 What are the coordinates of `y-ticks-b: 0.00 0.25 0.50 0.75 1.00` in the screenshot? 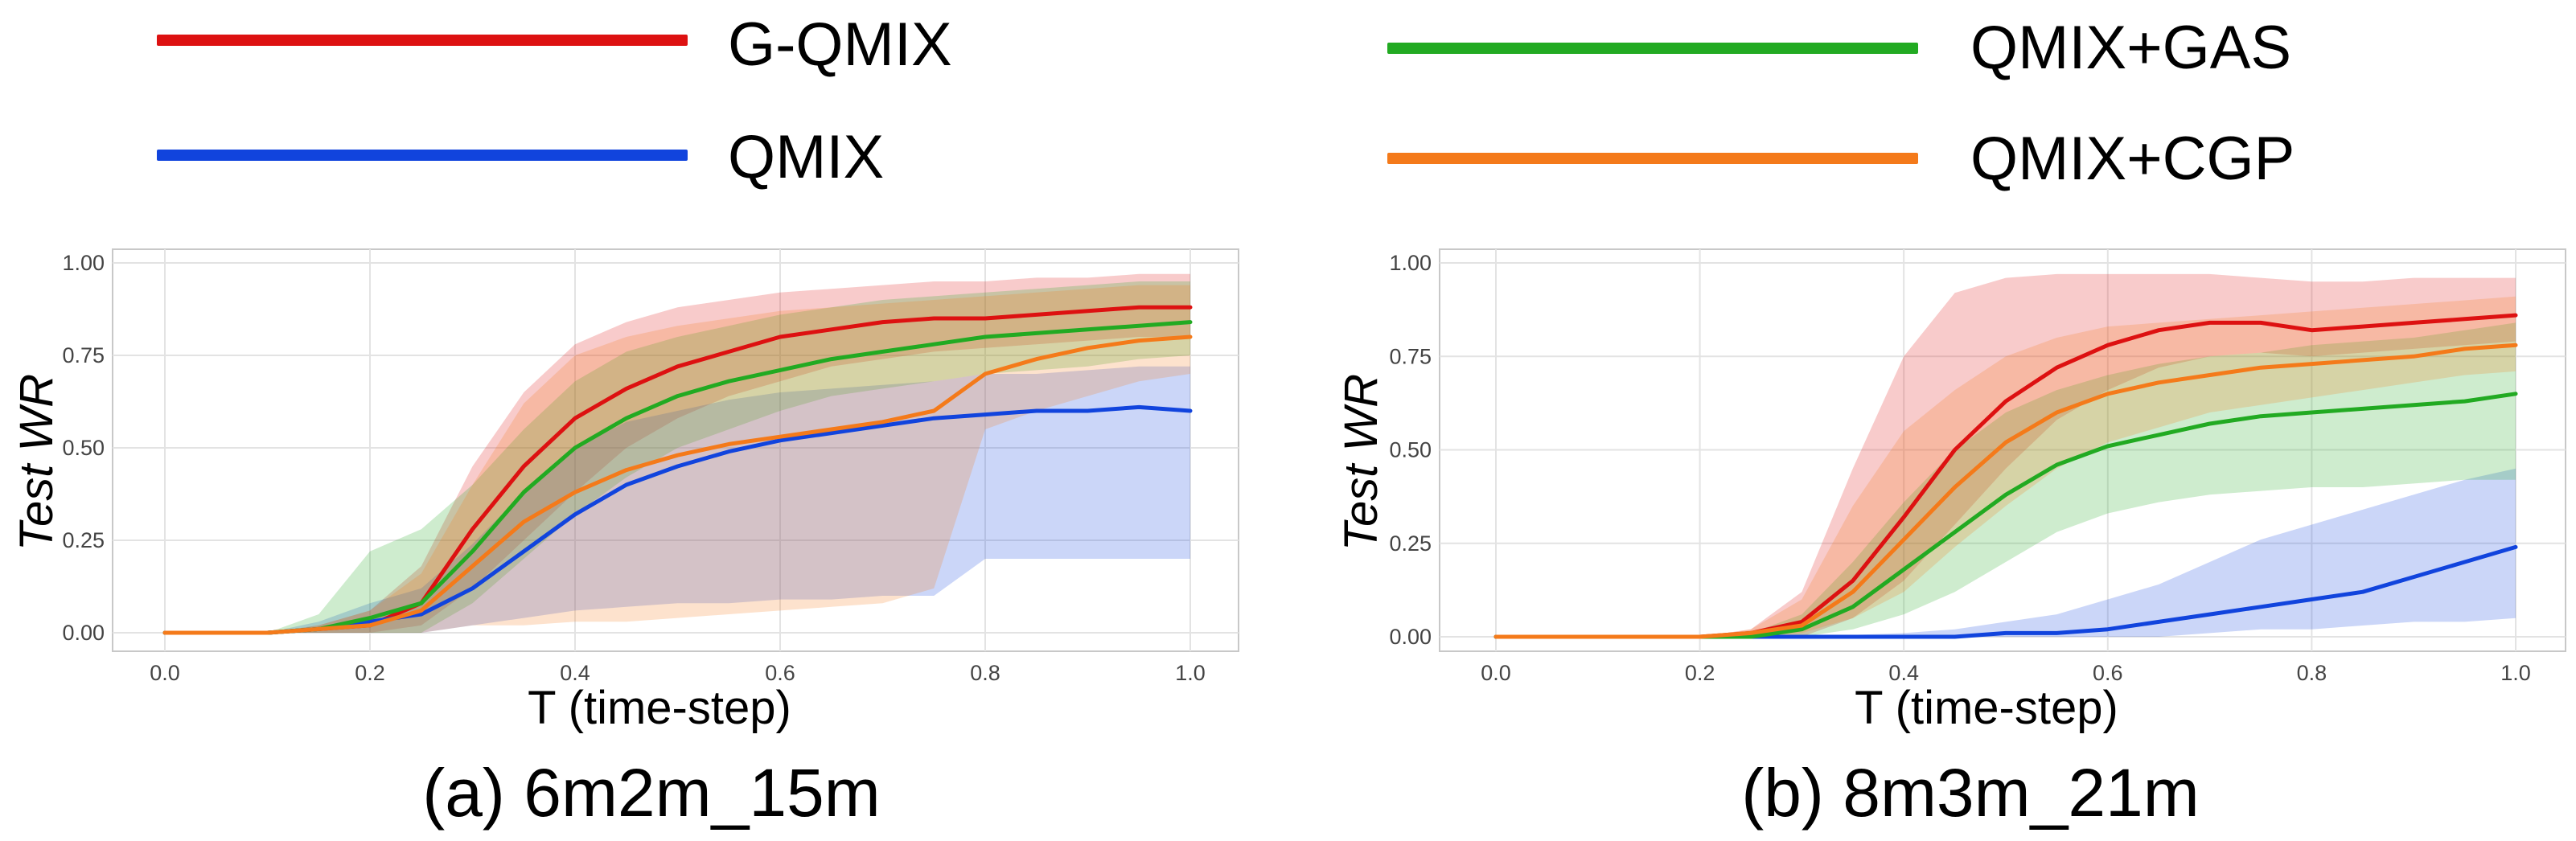 It's located at (1410, 450).